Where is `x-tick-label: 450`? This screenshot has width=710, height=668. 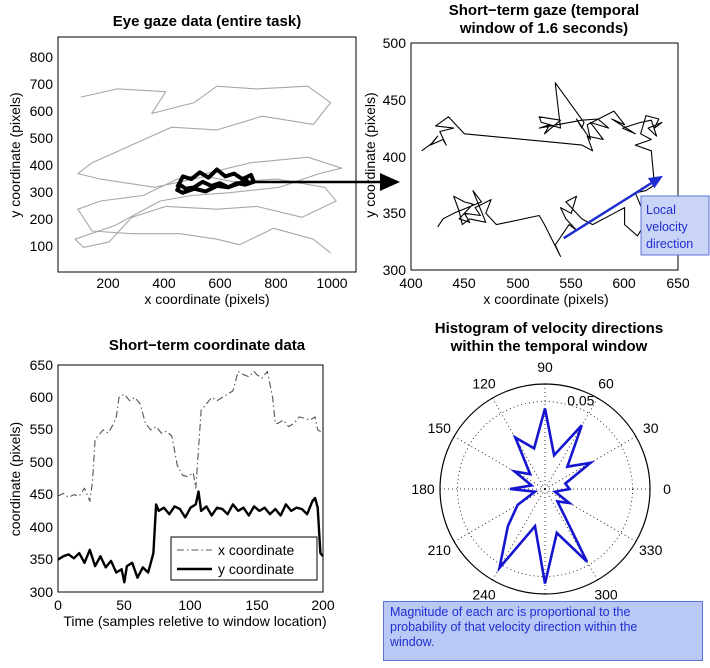
x-tick-label: 450 is located at coordinates (464, 283).